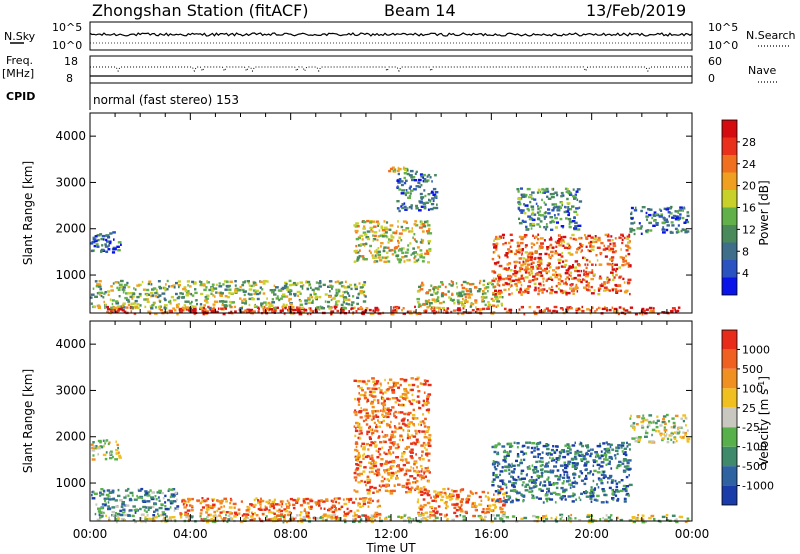 The image size is (800, 554). Describe the element at coordinates (70, 483) in the screenshot. I see `y-tick-label: 1000` at that location.